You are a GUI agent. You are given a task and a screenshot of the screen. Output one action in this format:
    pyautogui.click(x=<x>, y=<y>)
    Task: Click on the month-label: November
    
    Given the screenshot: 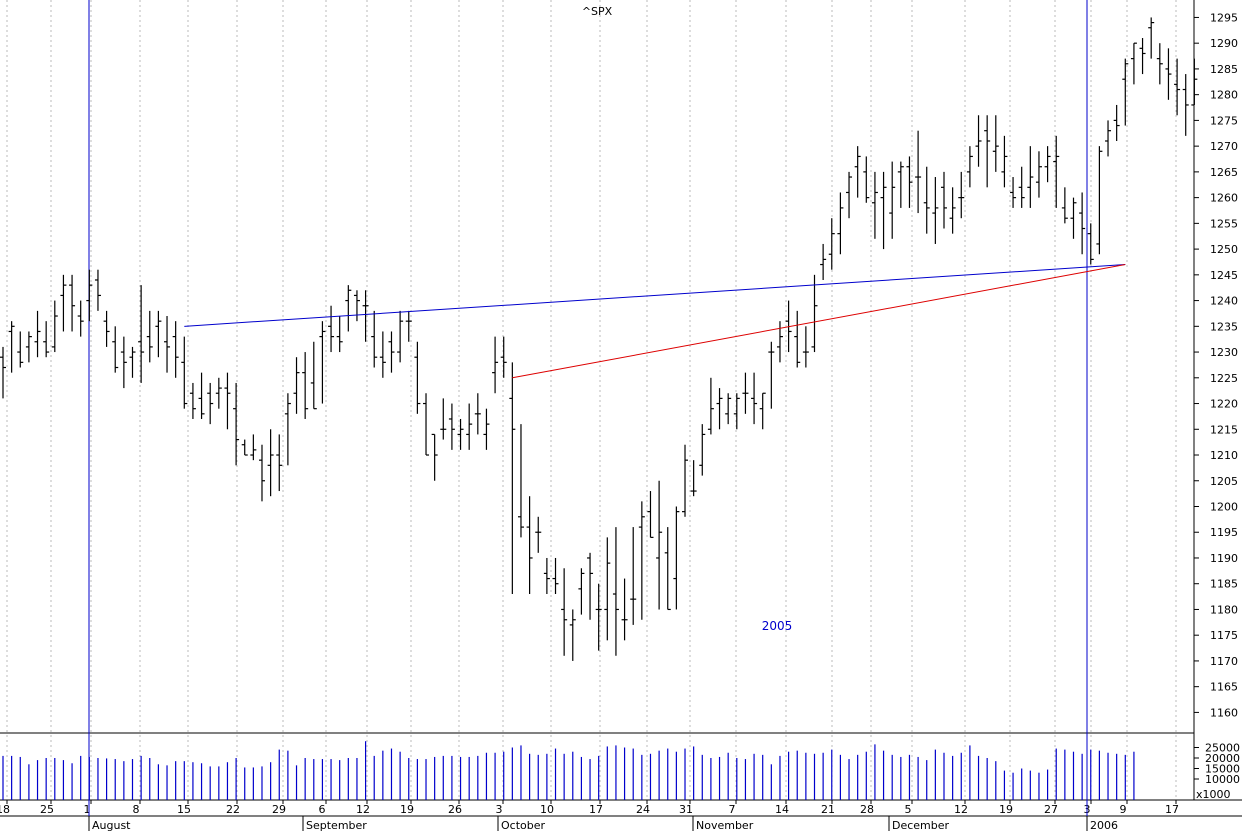 What is the action you would take?
    pyautogui.click(x=725, y=825)
    